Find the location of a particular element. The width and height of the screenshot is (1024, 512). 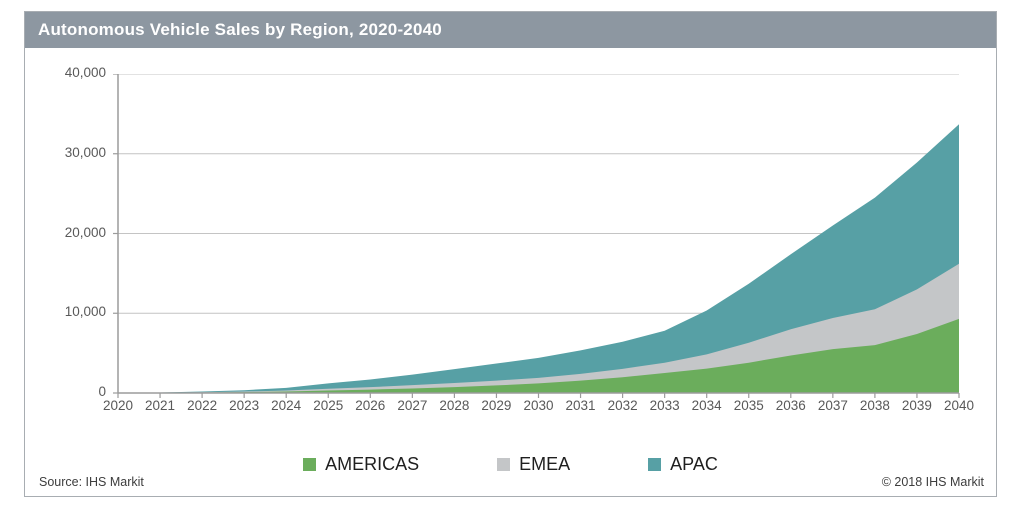

x-tick-label: 2038 is located at coordinates (874, 405).